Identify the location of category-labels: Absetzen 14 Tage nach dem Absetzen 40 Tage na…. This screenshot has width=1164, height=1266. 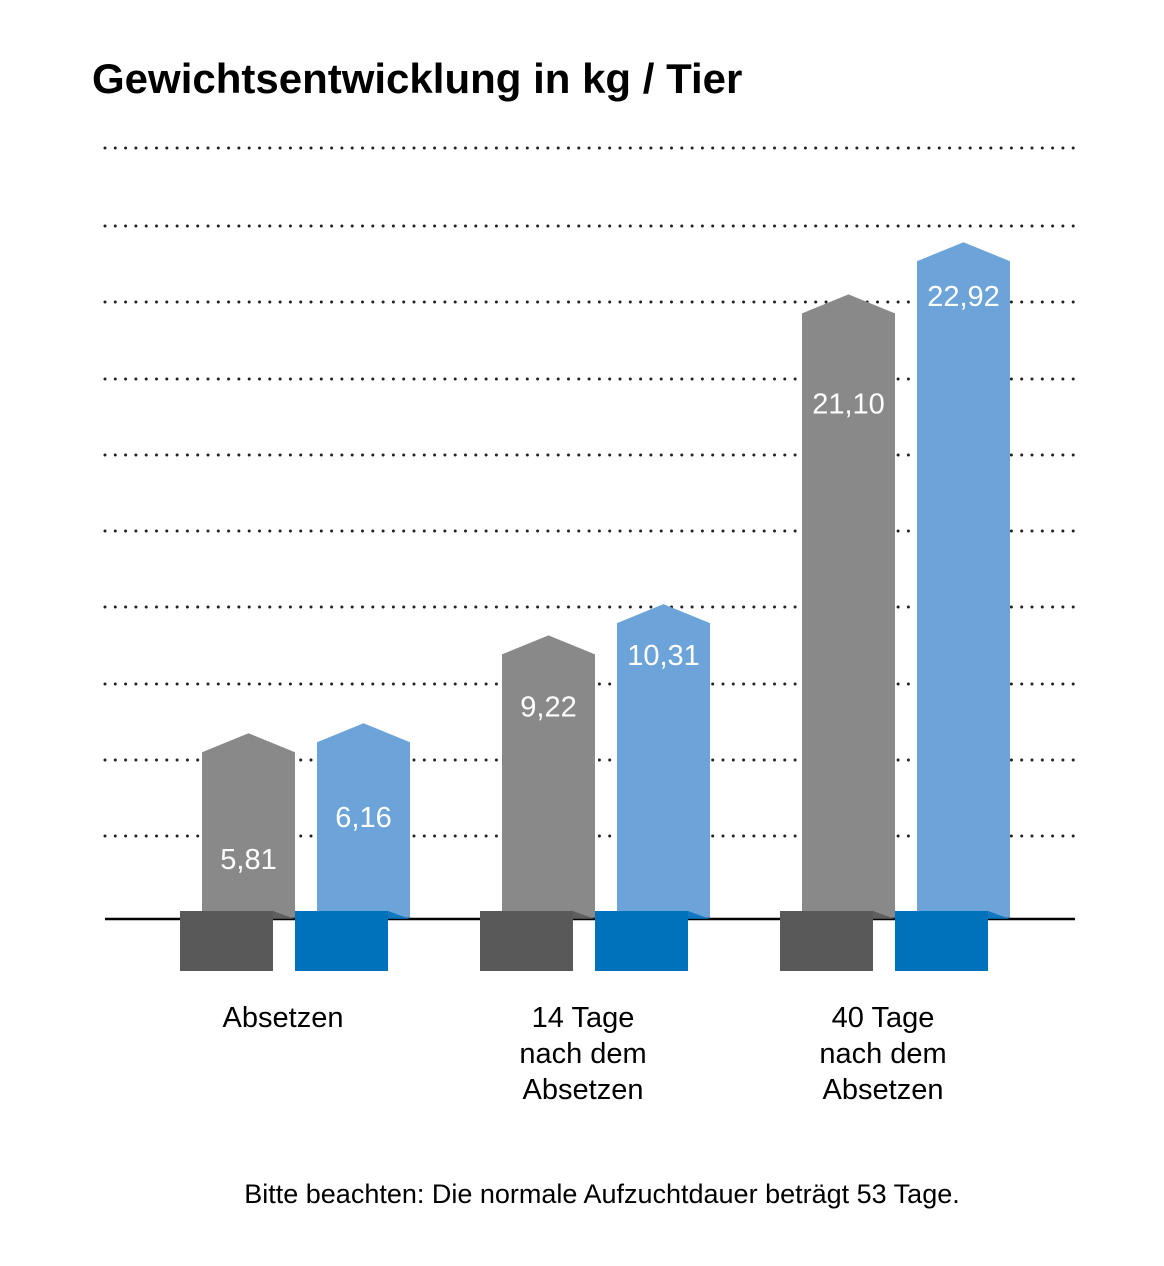
(585, 1054).